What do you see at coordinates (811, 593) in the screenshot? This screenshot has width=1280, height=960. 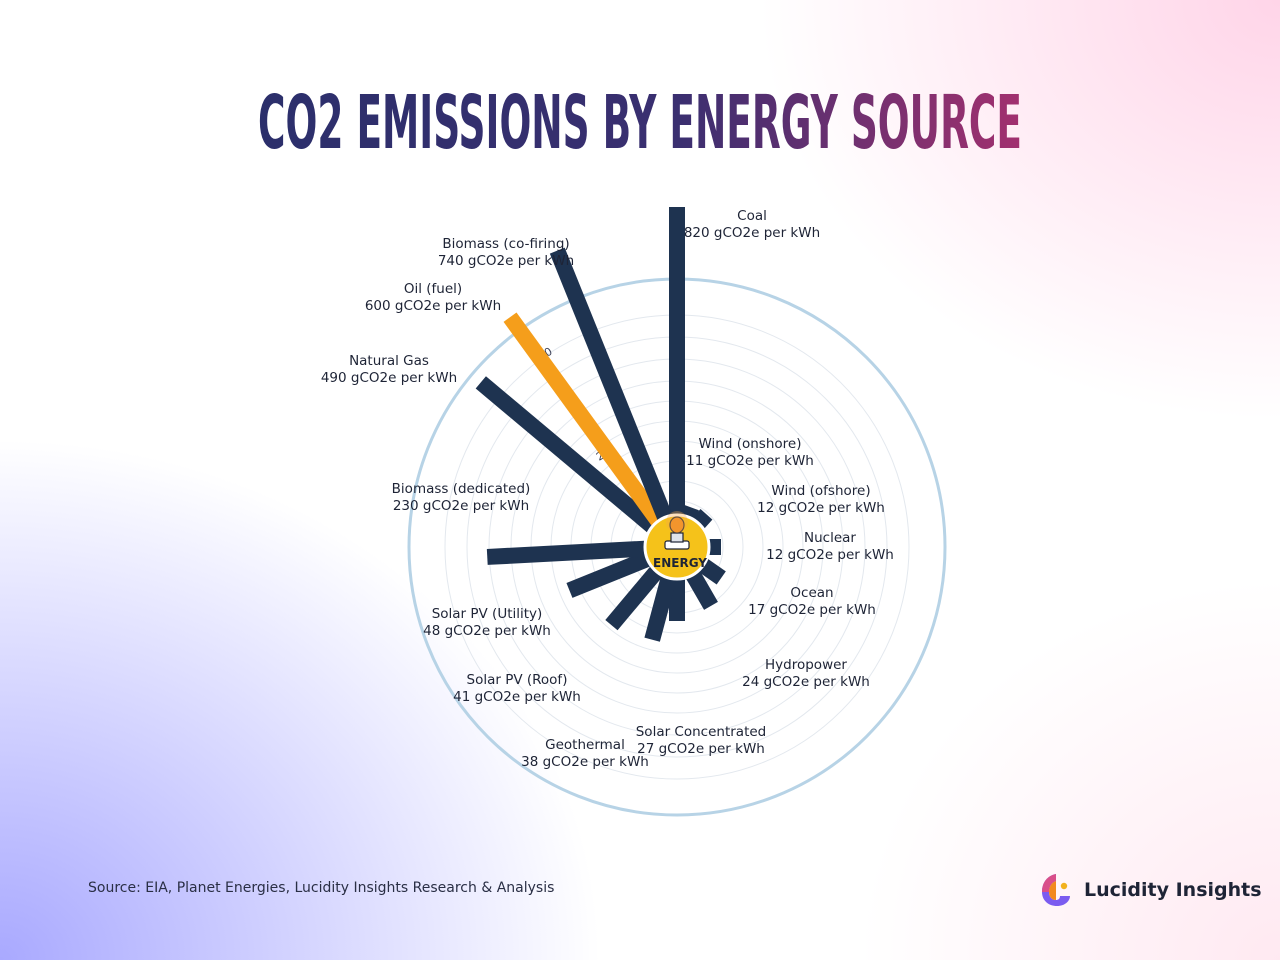 I see `label-name-ocean: Ocean` at bounding box center [811, 593].